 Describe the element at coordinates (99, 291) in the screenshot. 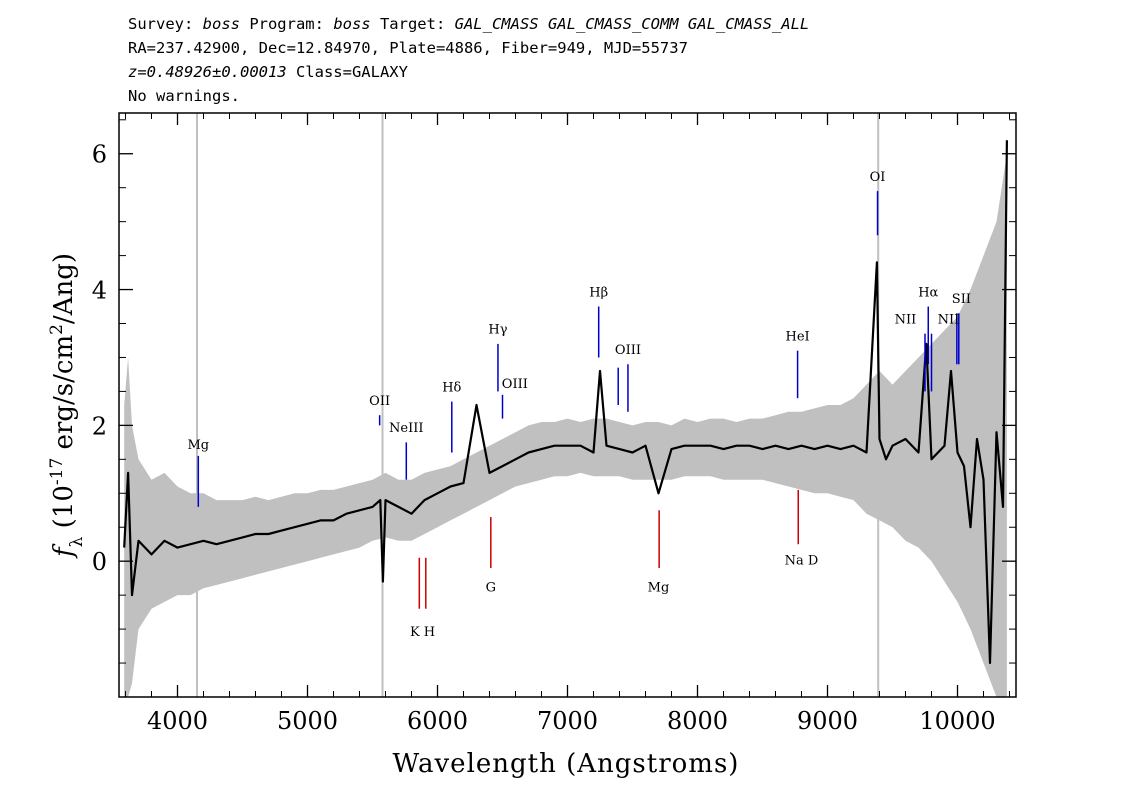

I see `y-tick-label-2: 4` at that location.